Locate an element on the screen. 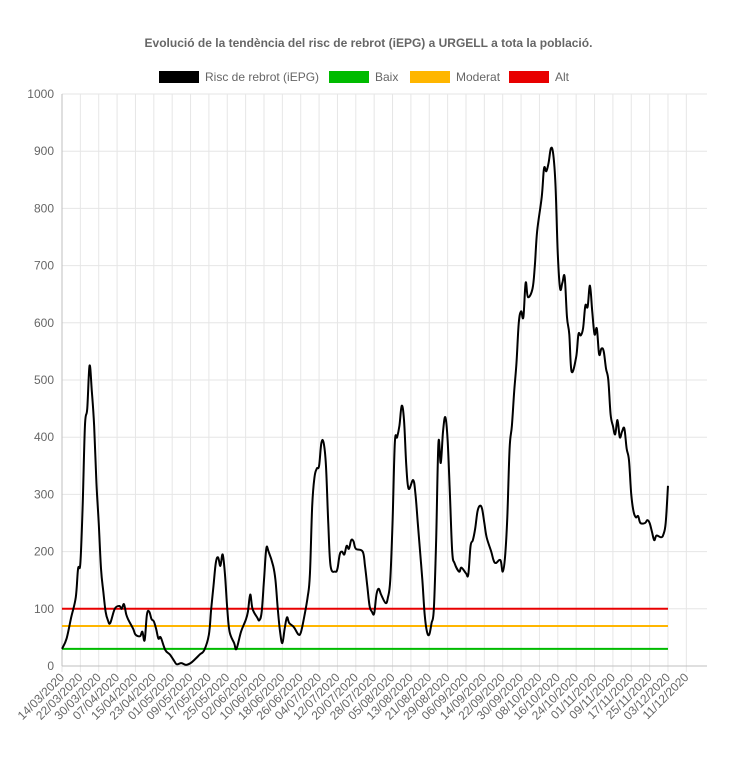 This screenshot has height=760, width=737. legend-swatch-alt is located at coordinates (529, 77).